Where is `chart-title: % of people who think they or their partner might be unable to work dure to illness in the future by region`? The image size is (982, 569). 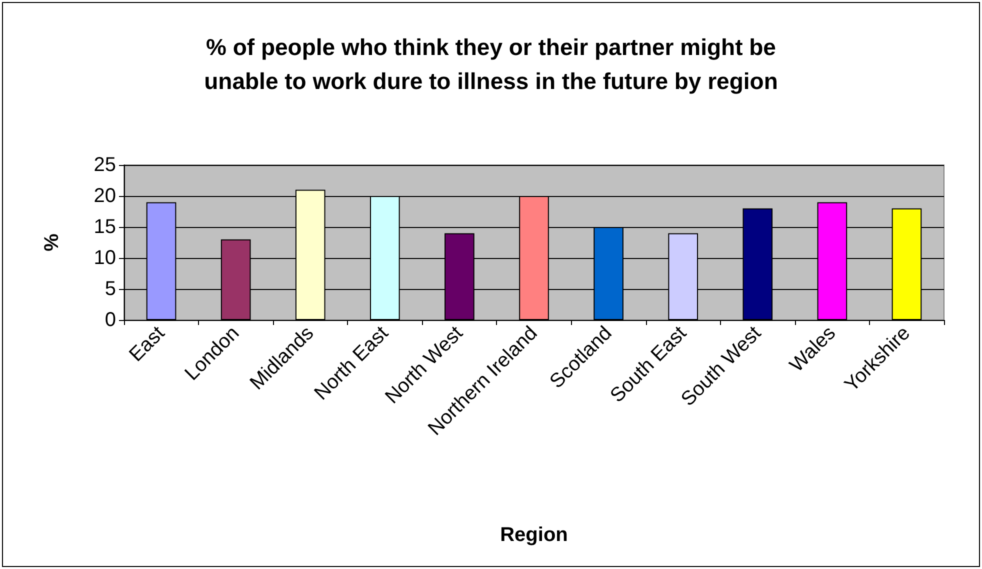
chart-title: % of people who think they or their partner might be unable to work dure to illness in the future by region is located at coordinates (491, 64).